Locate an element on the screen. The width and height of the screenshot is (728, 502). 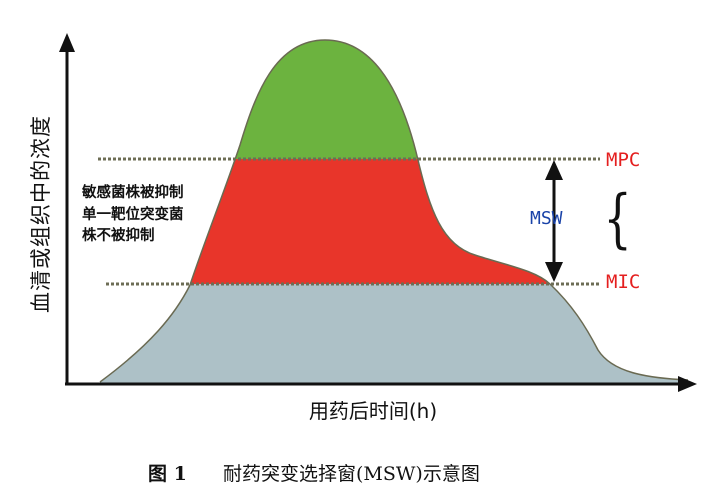
msw-arrow-down-icon is located at coordinates (554, 272).